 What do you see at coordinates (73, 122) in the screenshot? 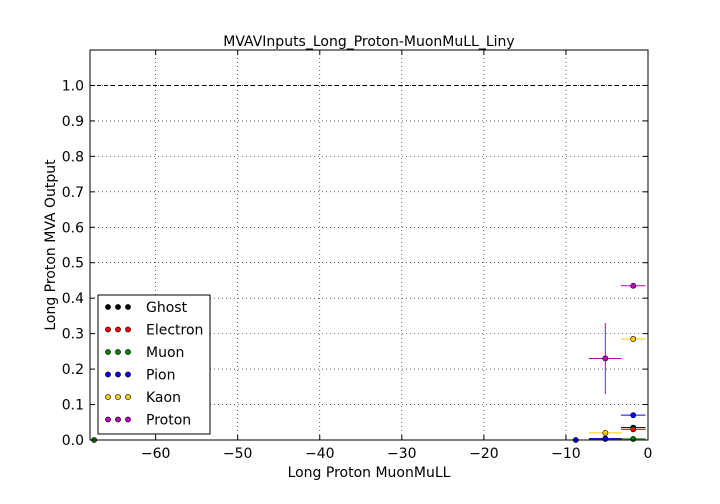
I see `y-tick-label: 0.9` at bounding box center [73, 122].